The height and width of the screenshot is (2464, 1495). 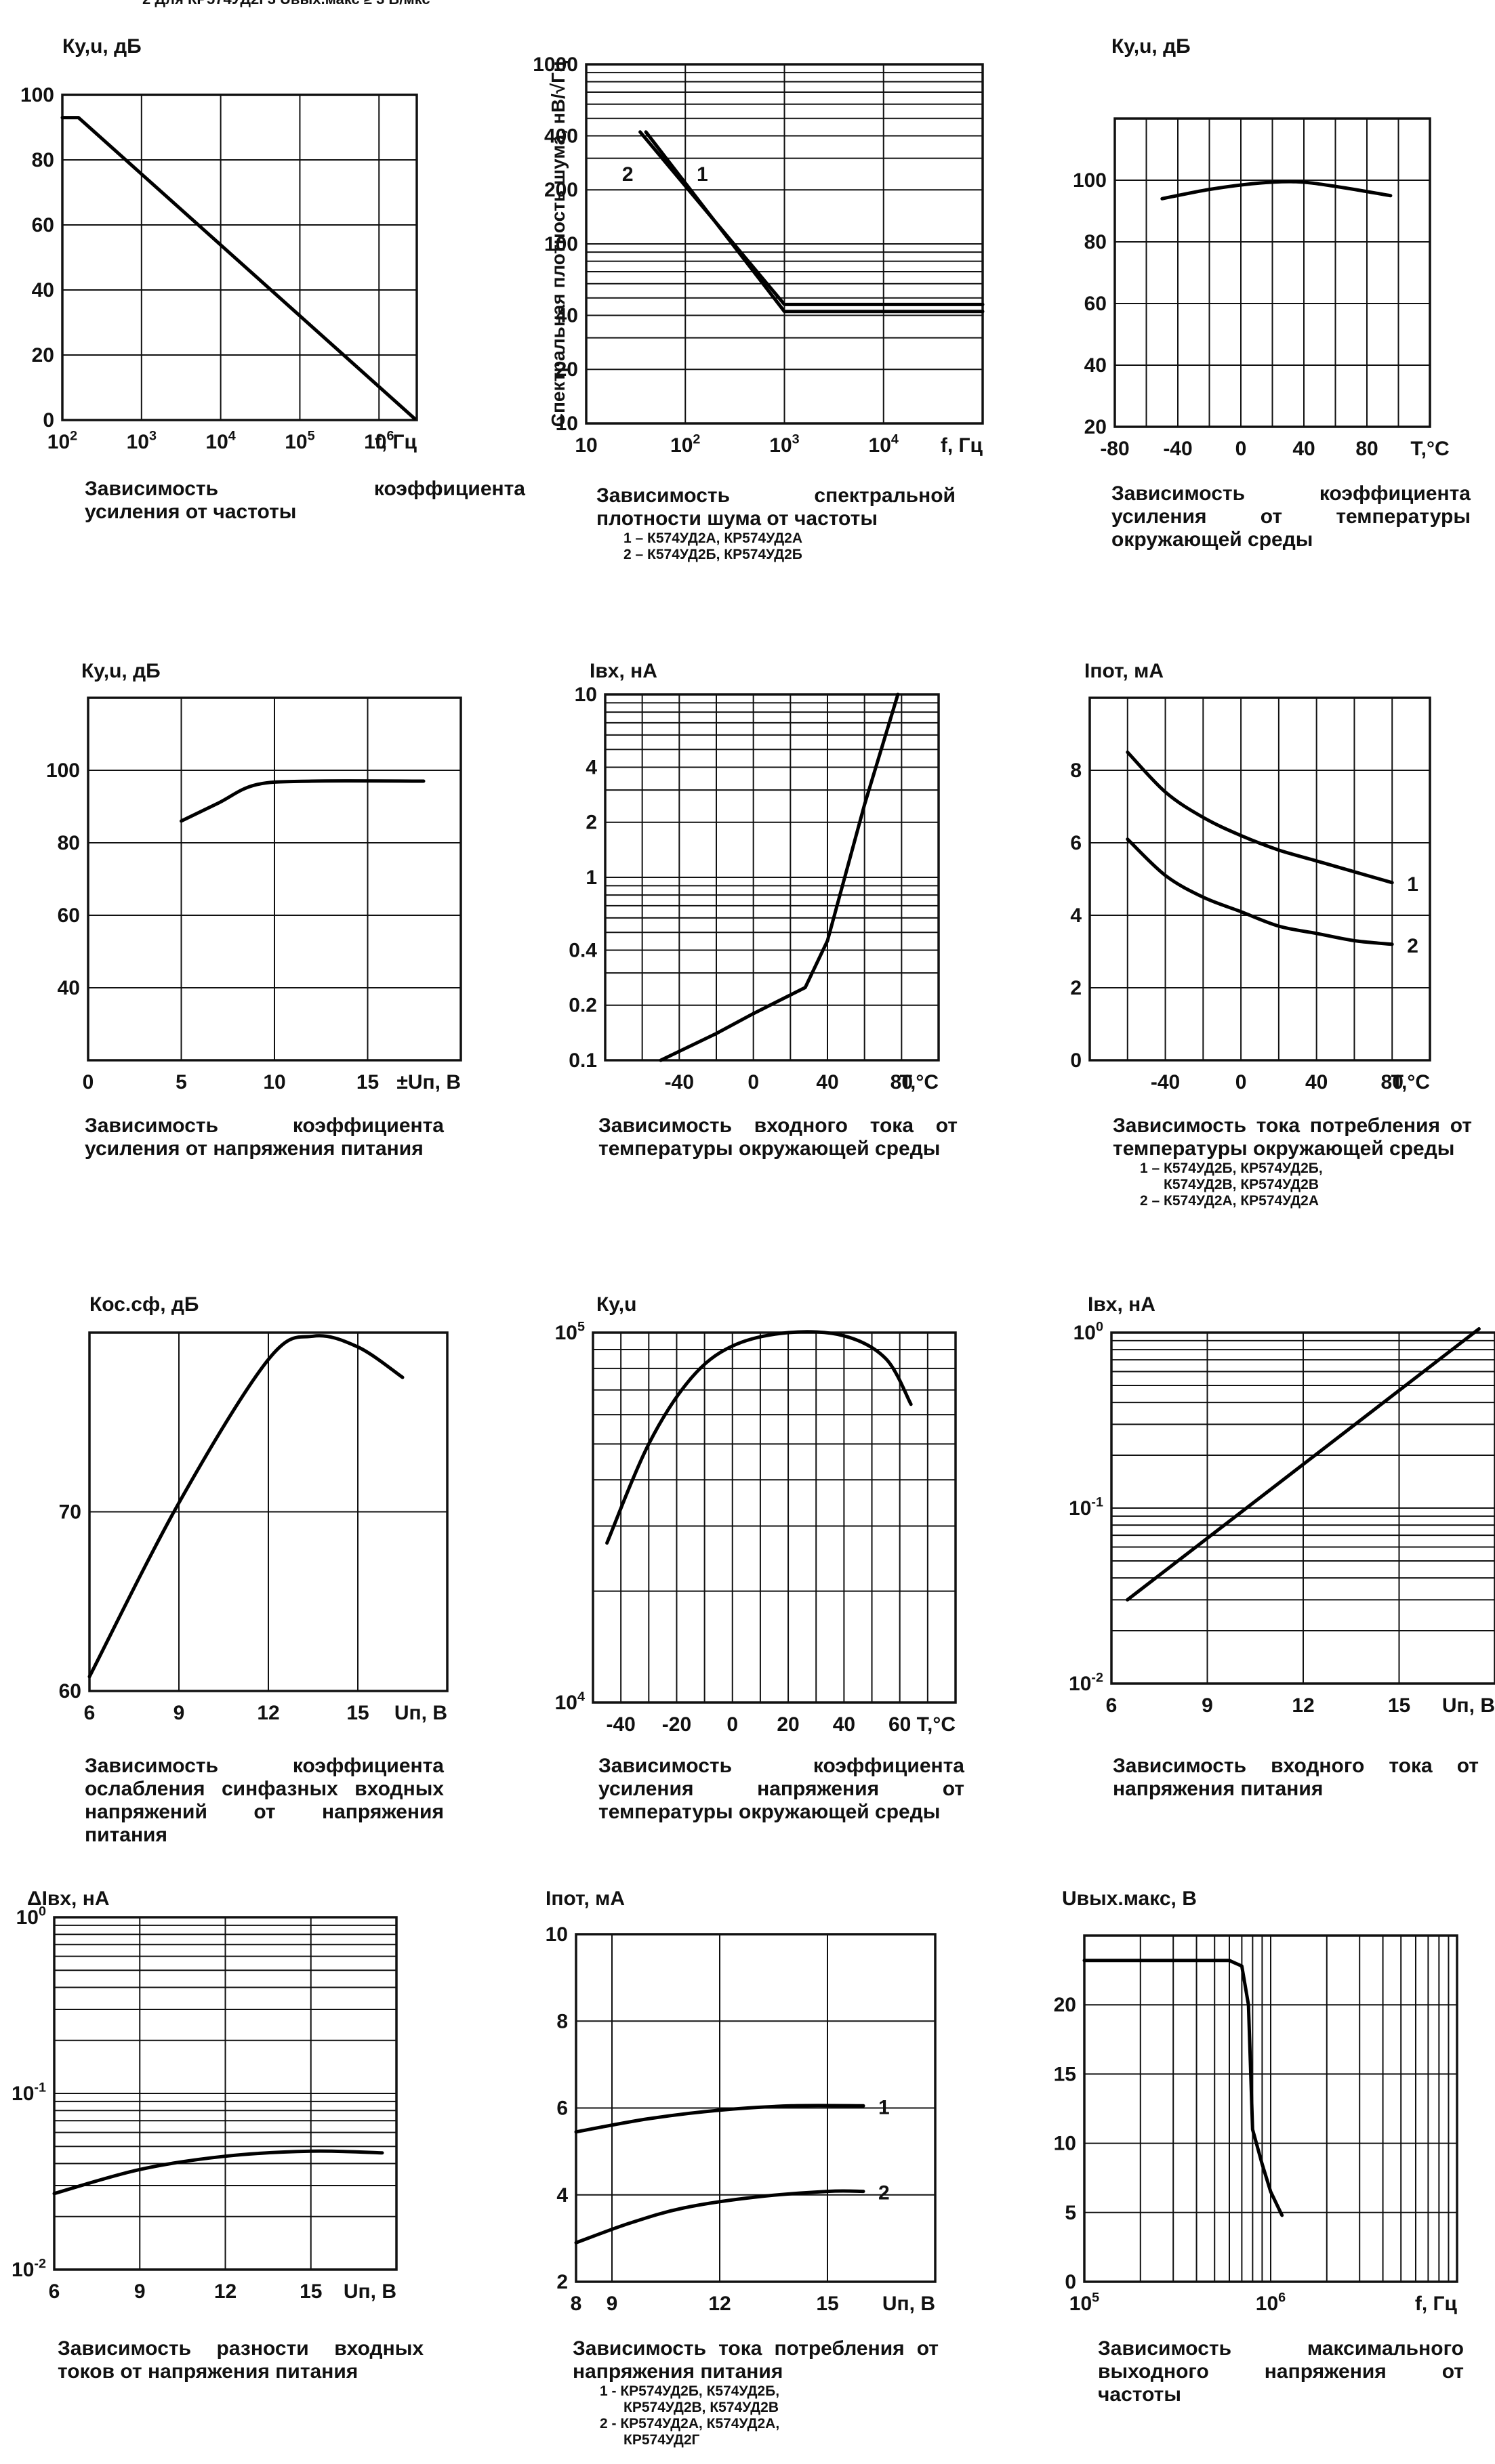 I want to click on caption-line: плотности шума от частоты, so click(x=737, y=518).